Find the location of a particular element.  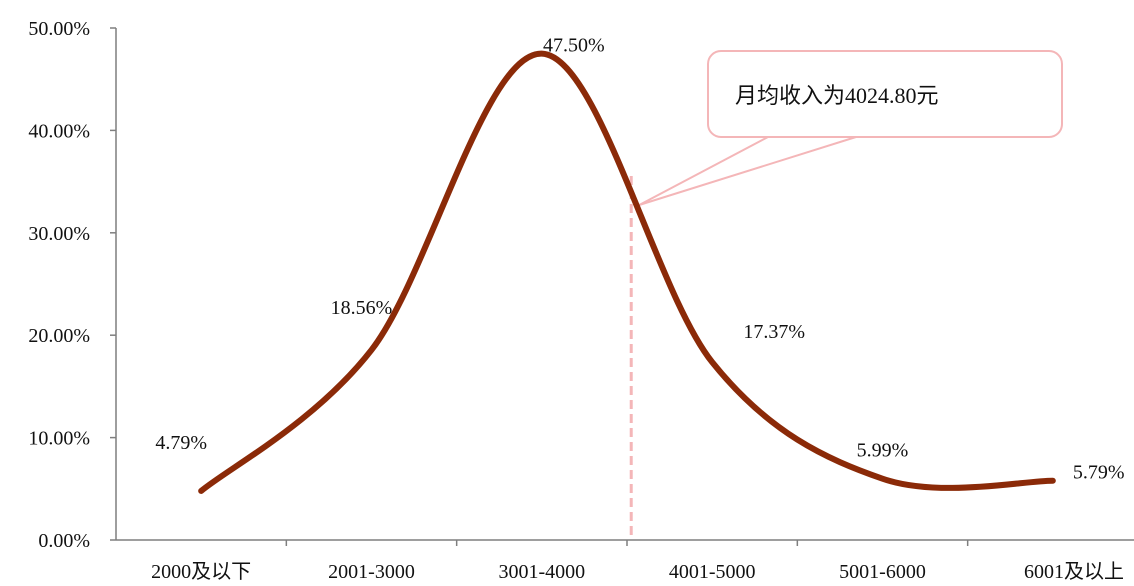

x-tick-label: 2000及以下 is located at coordinates (201, 572).